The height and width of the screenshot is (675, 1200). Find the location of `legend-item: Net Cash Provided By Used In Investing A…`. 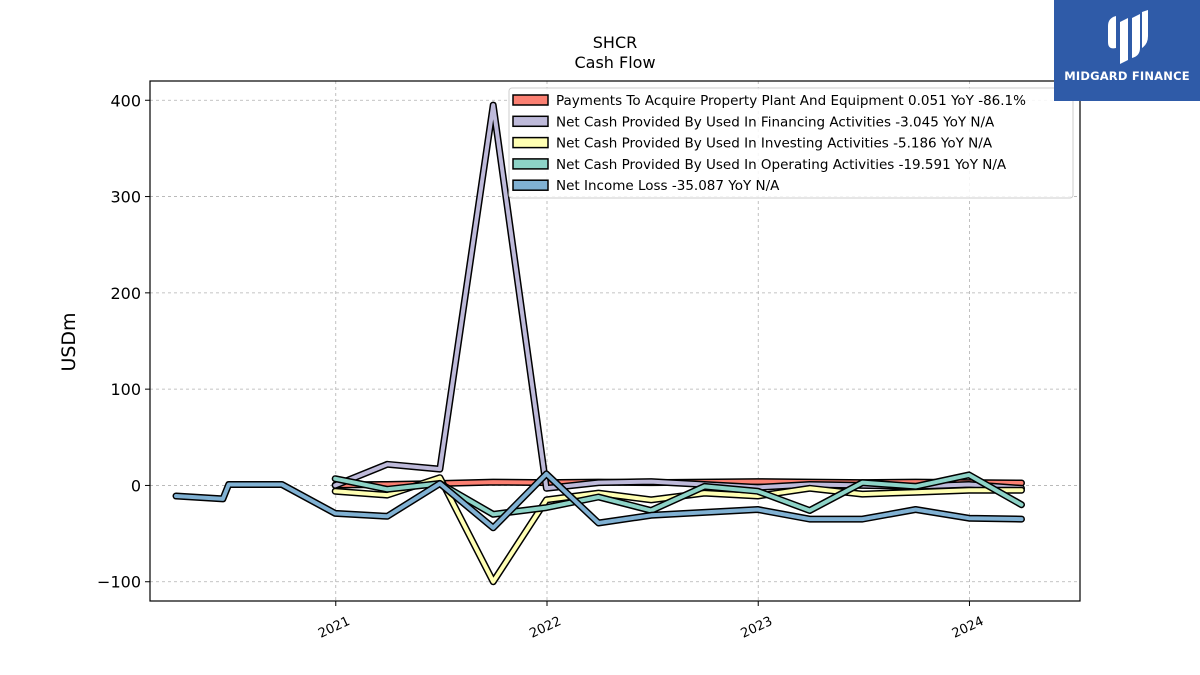

legend-item: Net Cash Provided By Used In Investing A… is located at coordinates (752, 144).